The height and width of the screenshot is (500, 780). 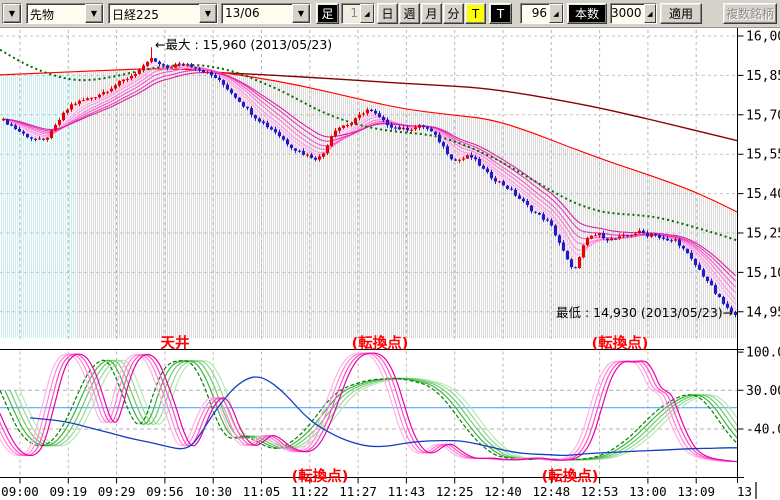 I want to click on period-day-button: 日, so click(x=387, y=13).